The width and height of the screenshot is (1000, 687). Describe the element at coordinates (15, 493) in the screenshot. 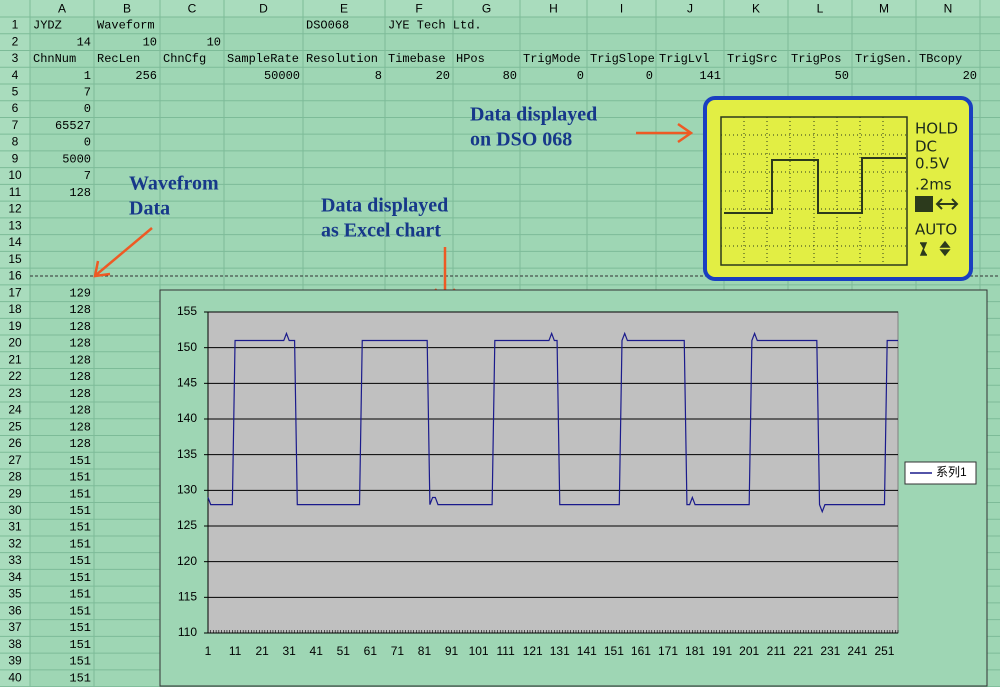

I see `row-header: 29` at that location.